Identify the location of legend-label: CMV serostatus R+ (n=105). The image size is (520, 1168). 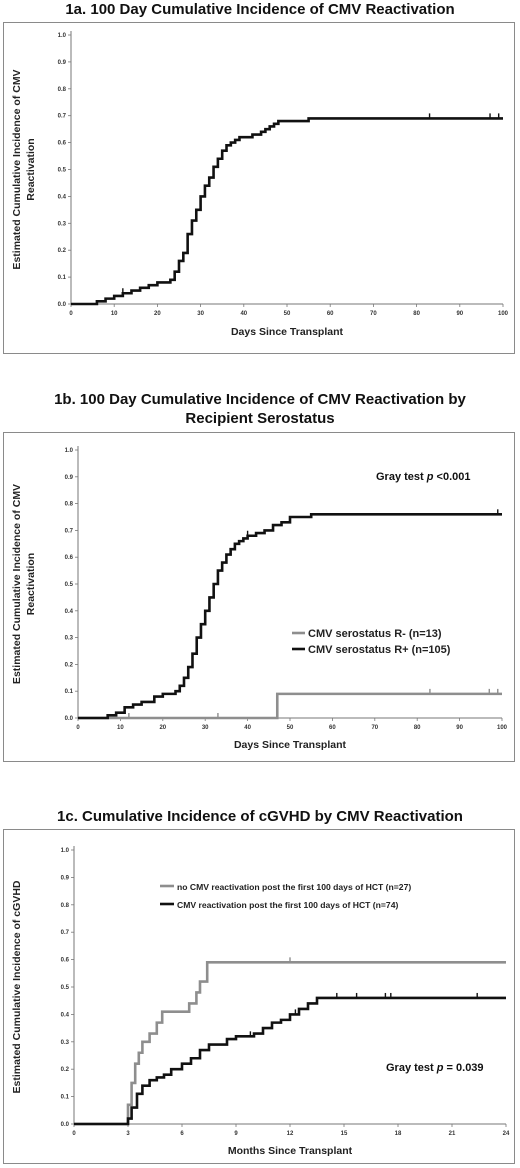
(379, 650).